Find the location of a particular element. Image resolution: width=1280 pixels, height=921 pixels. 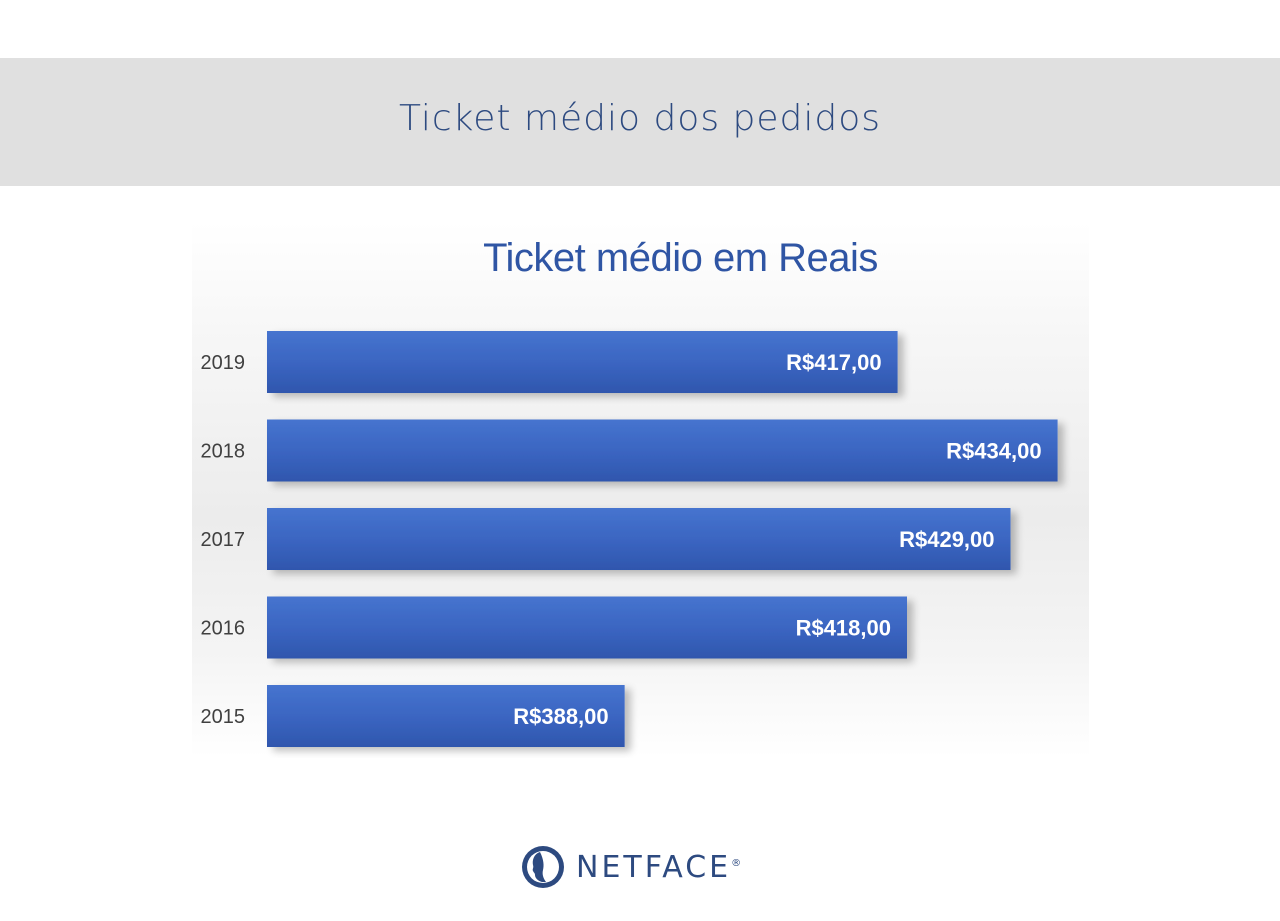

bar-2016 is located at coordinates (587, 627).